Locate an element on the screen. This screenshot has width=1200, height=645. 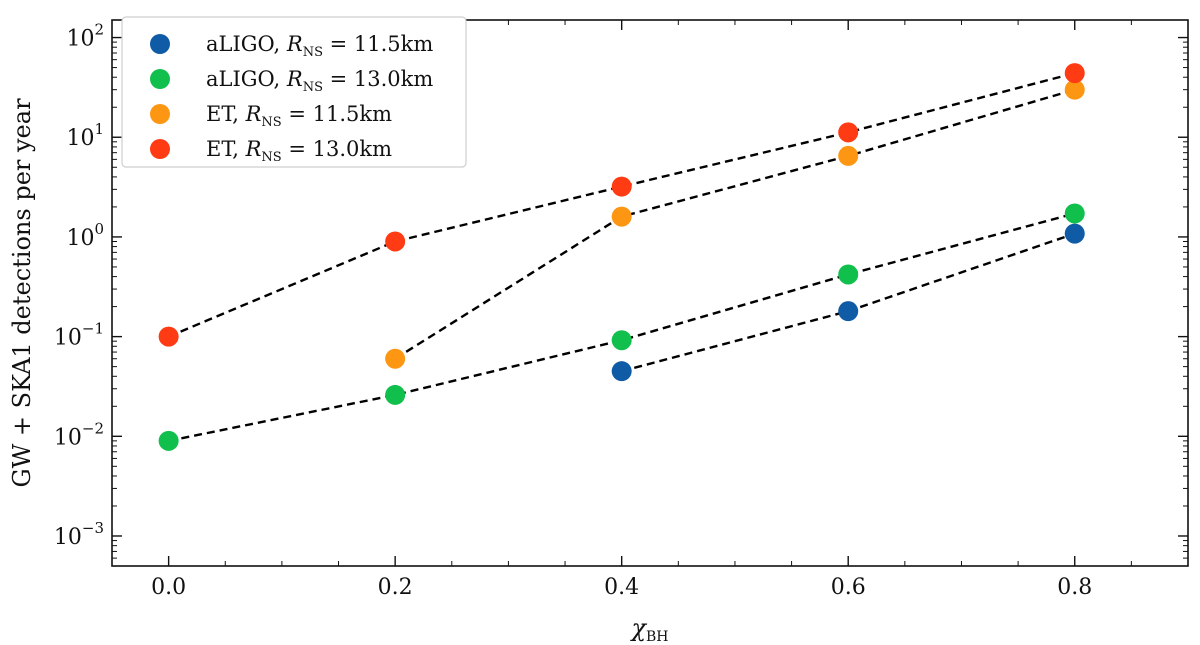
x-tick-label: 0.8 is located at coordinates (1074, 587).